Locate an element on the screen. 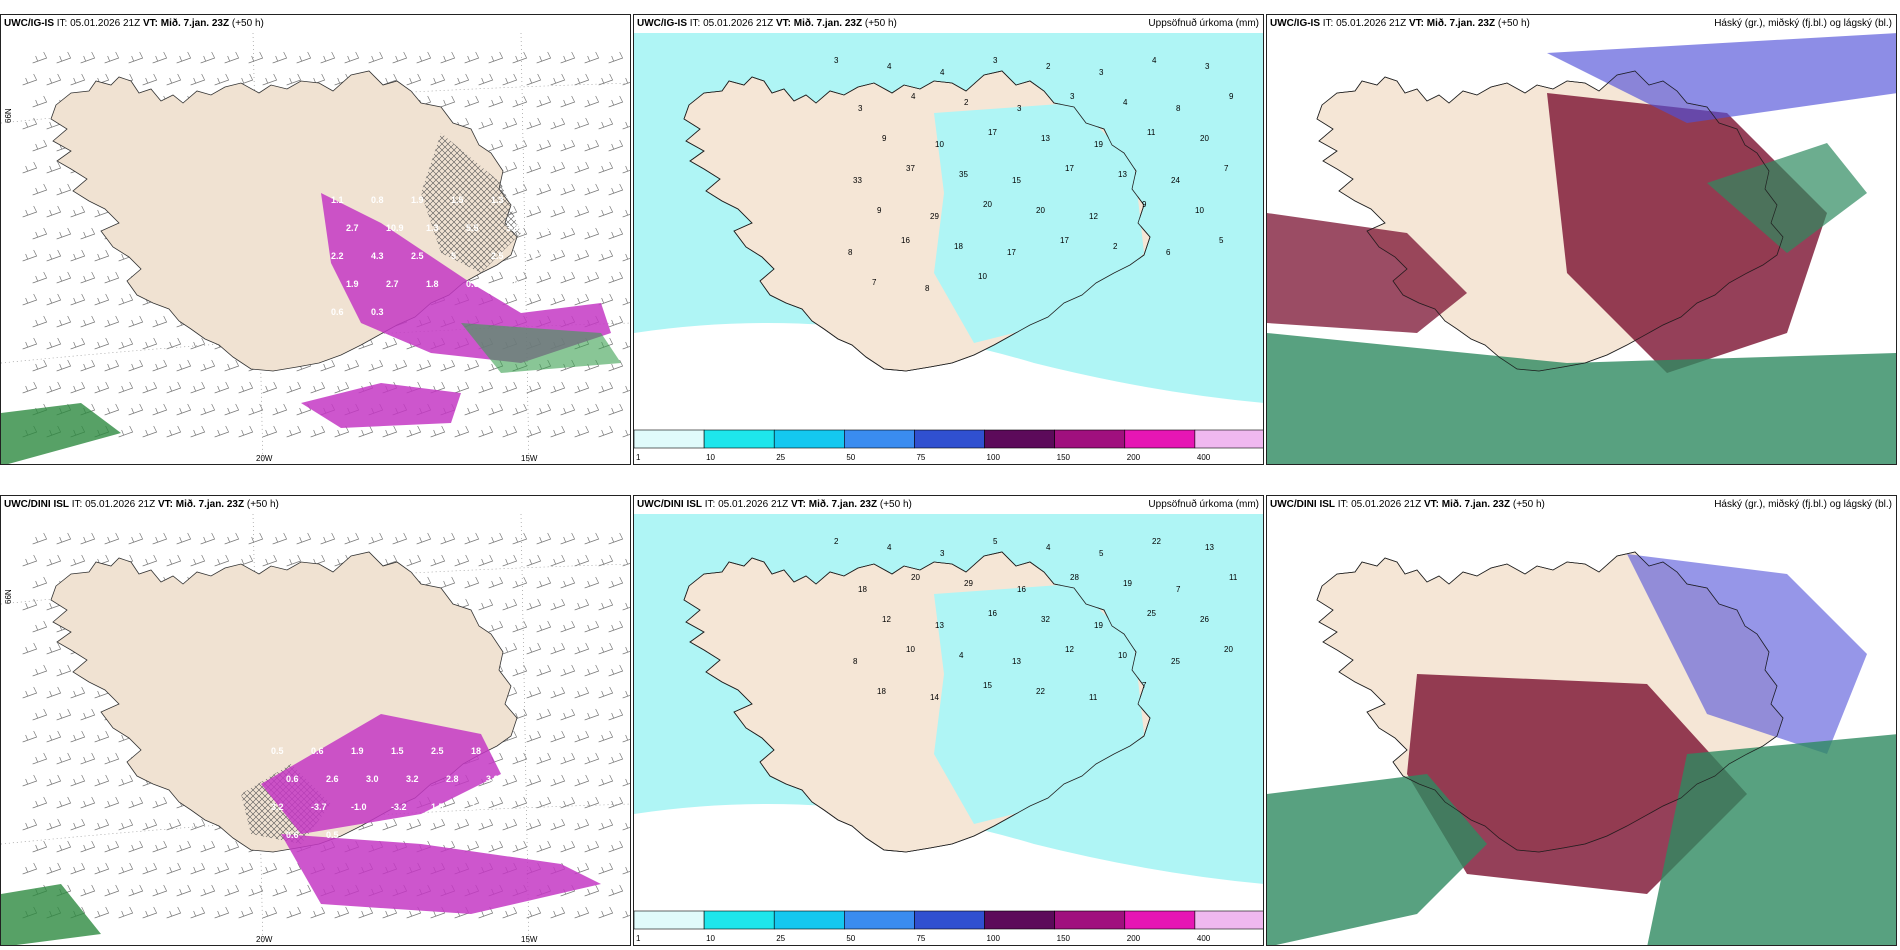  precip-number: 13 is located at coordinates (1016, 661).